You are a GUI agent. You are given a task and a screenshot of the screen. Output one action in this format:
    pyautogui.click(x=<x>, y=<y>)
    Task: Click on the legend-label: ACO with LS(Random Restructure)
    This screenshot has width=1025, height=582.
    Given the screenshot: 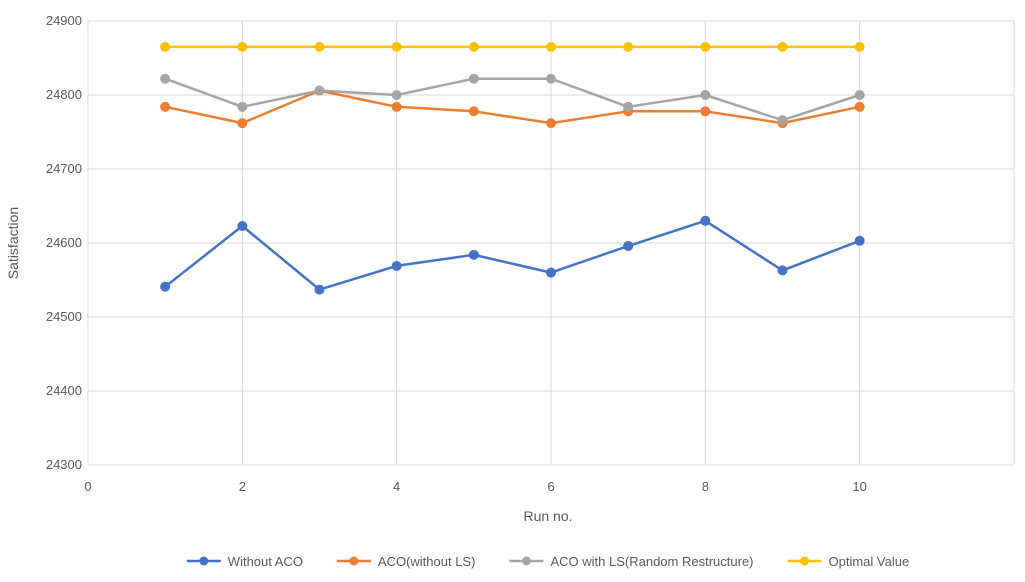 What is the action you would take?
    pyautogui.click(x=652, y=561)
    